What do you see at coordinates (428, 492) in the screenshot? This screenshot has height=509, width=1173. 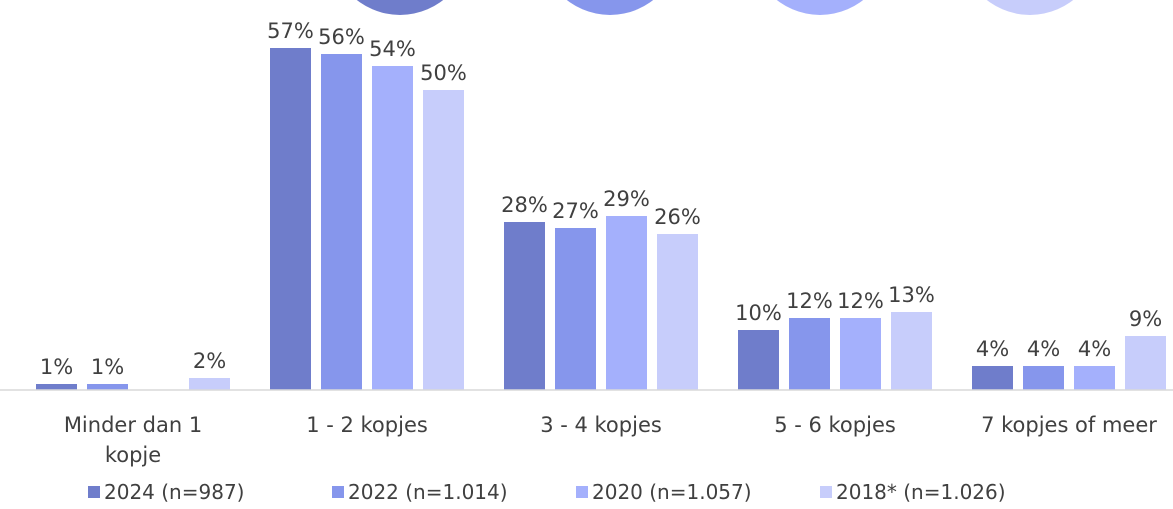 I see `legend-label: 2022 (n=1.014)` at bounding box center [428, 492].